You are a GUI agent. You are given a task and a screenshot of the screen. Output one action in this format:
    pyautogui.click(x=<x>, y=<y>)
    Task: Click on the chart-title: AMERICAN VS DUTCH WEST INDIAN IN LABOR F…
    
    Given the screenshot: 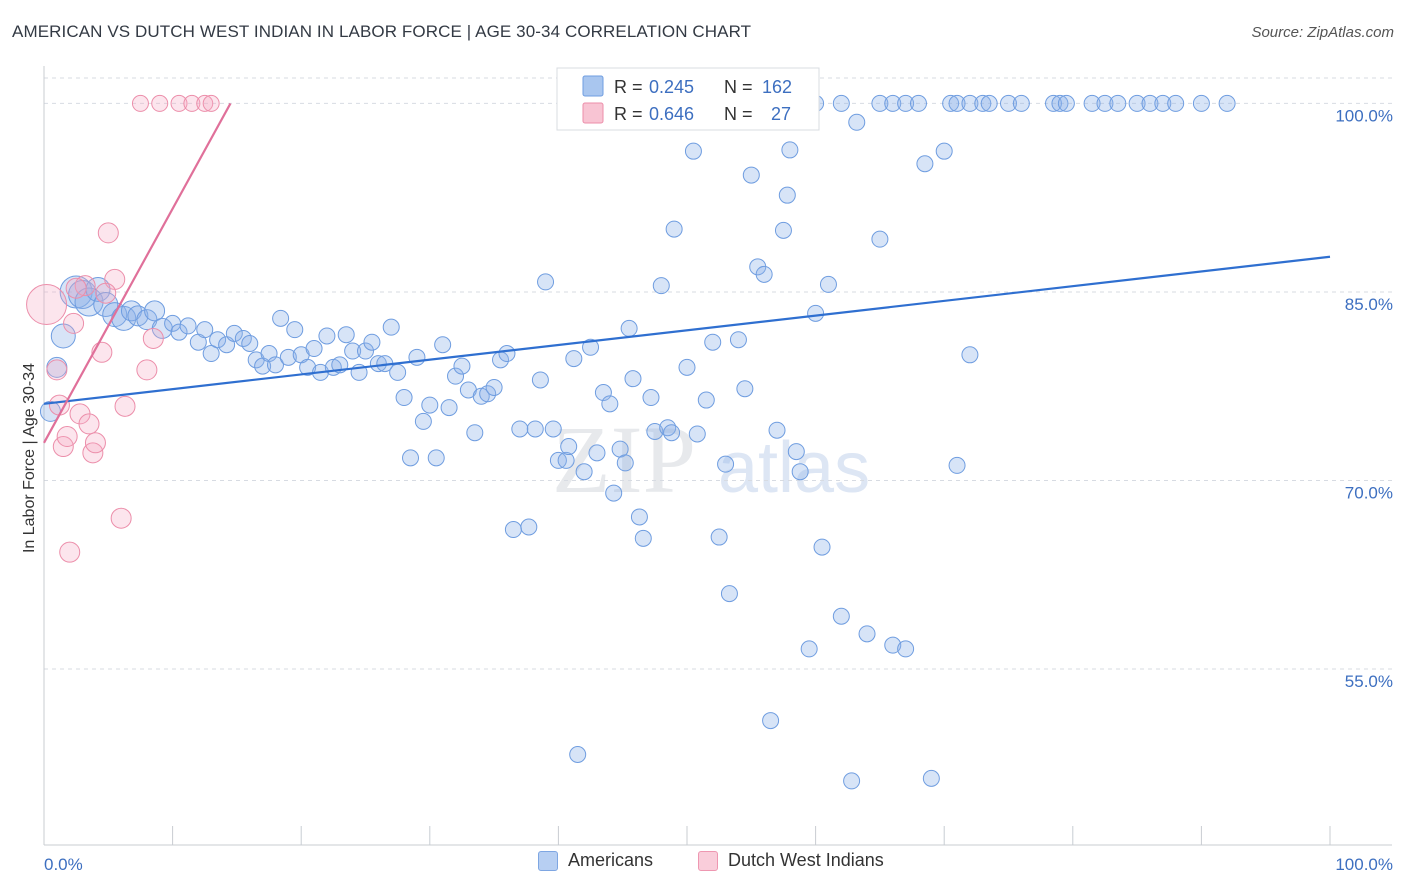 What is the action you would take?
    pyautogui.click(x=382, y=31)
    